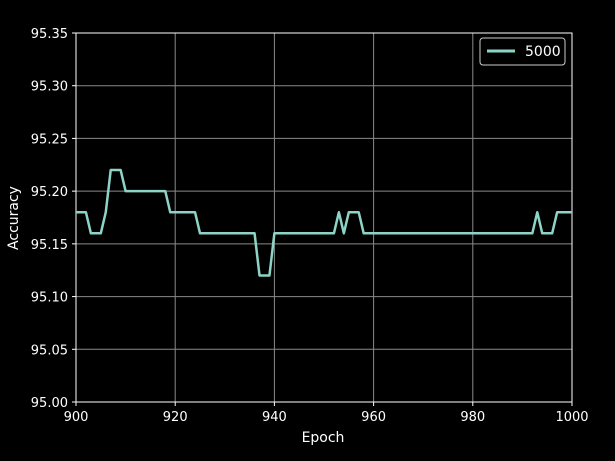 This screenshot has height=461, width=615. What do you see at coordinates (49, 139) in the screenshot?
I see `y-tick-label: 95.25` at bounding box center [49, 139].